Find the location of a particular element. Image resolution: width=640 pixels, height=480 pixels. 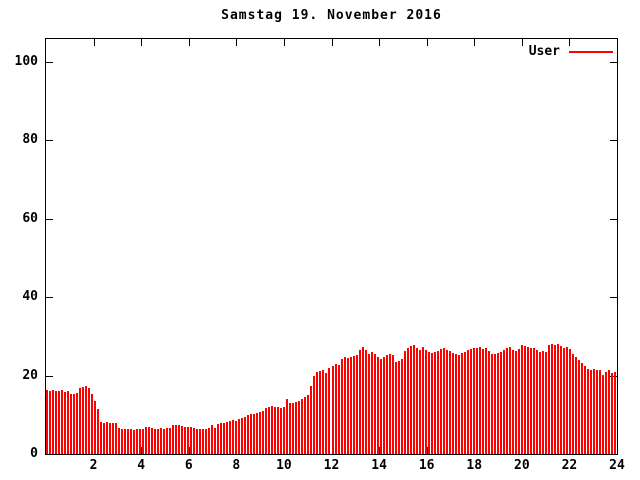

legend-line-sample is located at coordinates (591, 51).